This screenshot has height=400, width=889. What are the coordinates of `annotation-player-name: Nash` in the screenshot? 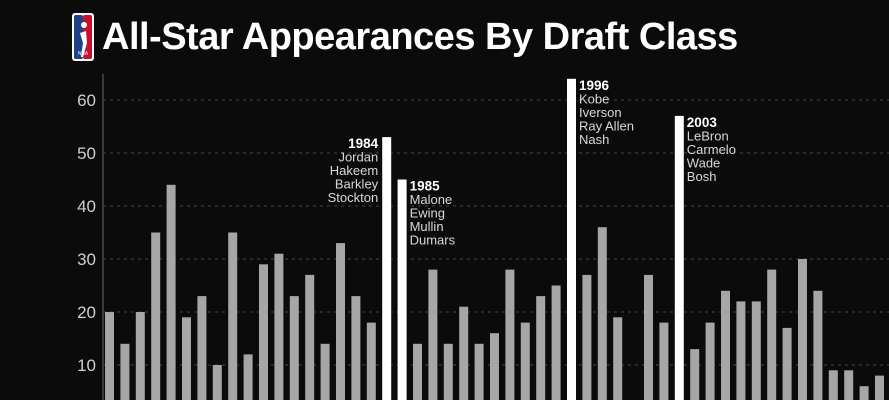 It's located at (594, 139).